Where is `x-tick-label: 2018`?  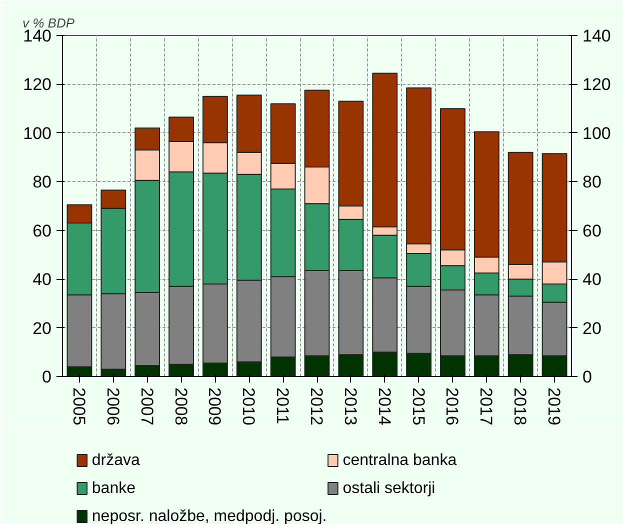
x-tick-label: 2018 is located at coordinates (520, 407).